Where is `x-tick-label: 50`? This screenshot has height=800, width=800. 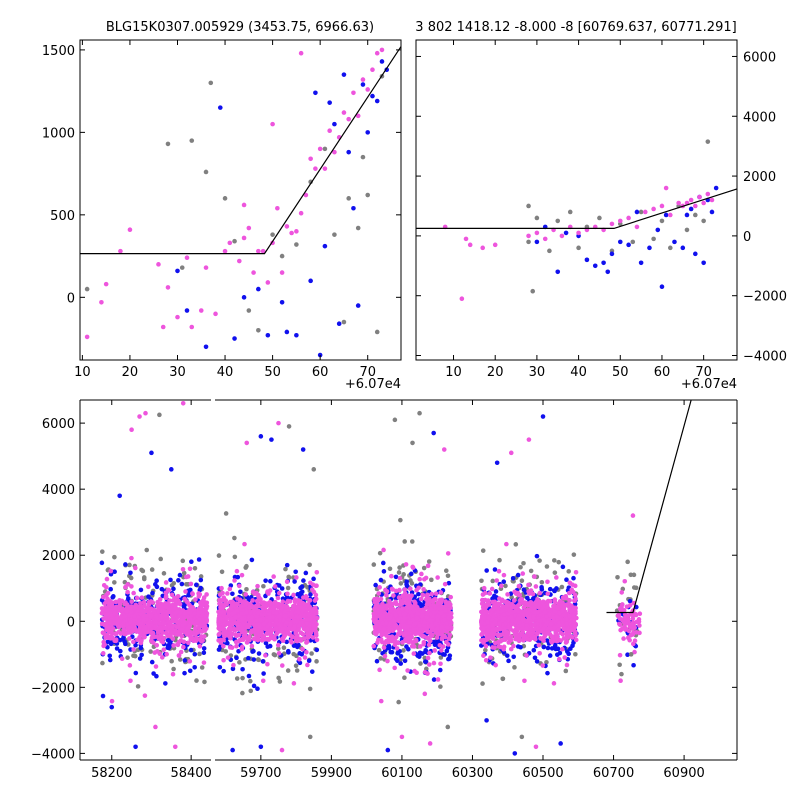 x-tick-label: 50 is located at coordinates (272, 372).